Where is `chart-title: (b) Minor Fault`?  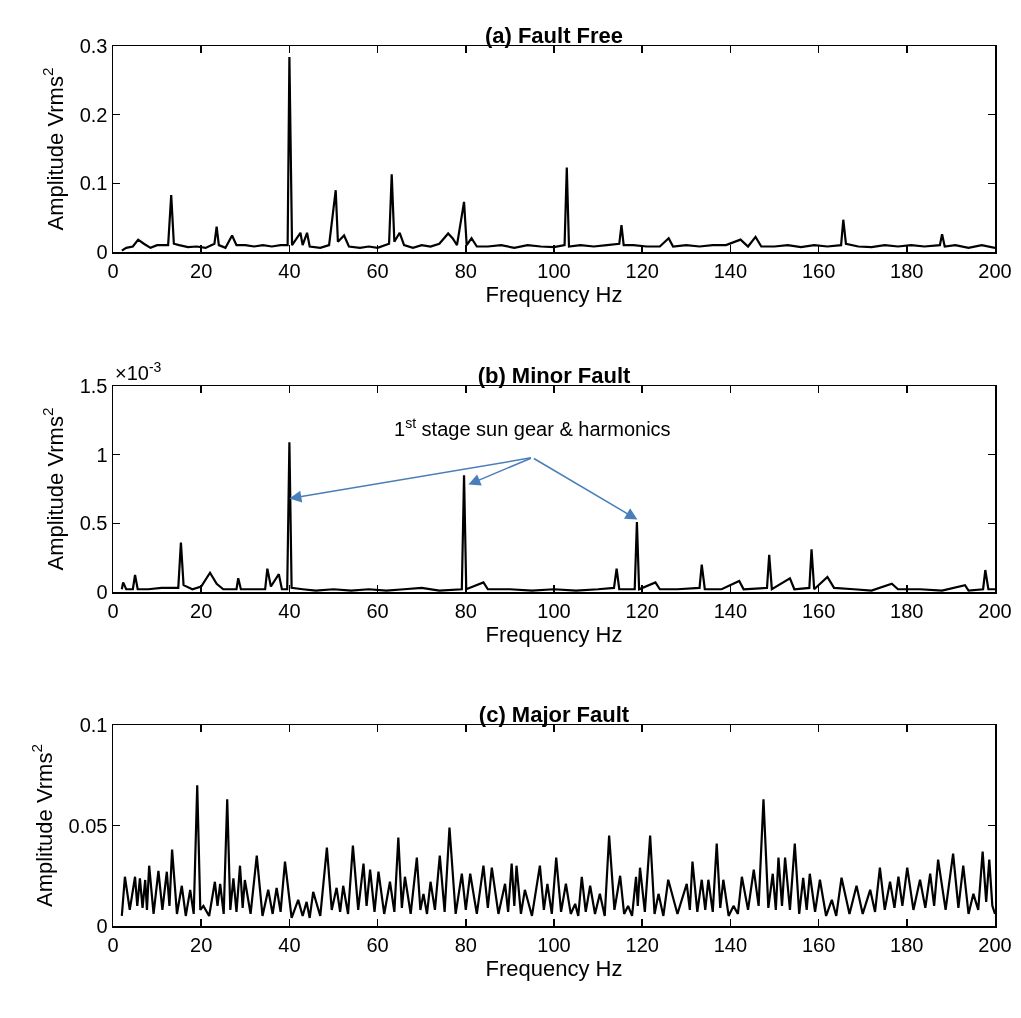 chart-title: (b) Minor Fault is located at coordinates (554, 375).